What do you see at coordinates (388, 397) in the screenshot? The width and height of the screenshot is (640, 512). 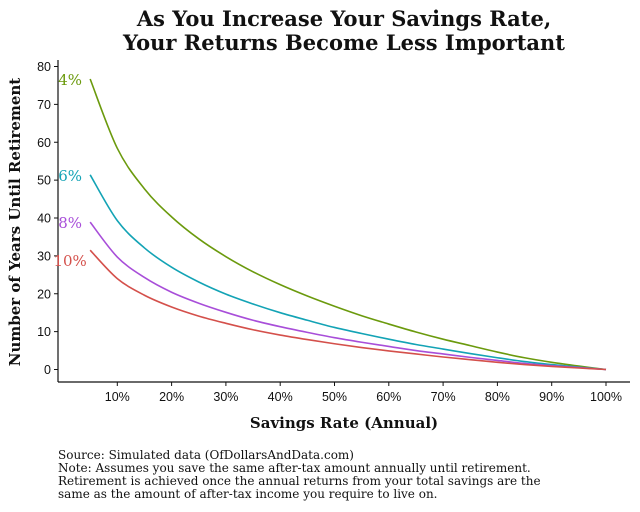 I see `x-tick-label: 60%` at bounding box center [388, 397].